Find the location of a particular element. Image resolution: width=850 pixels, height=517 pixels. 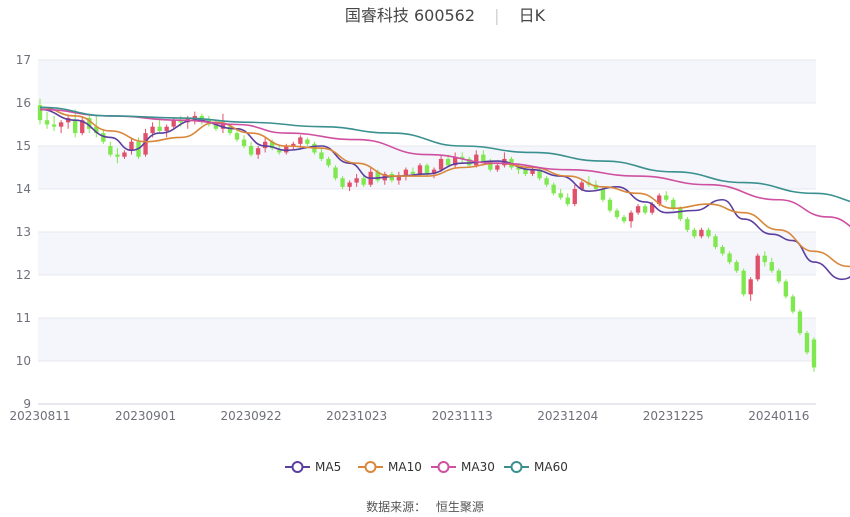

legend-item-ma60: MA60 is located at coordinates (536, 467).